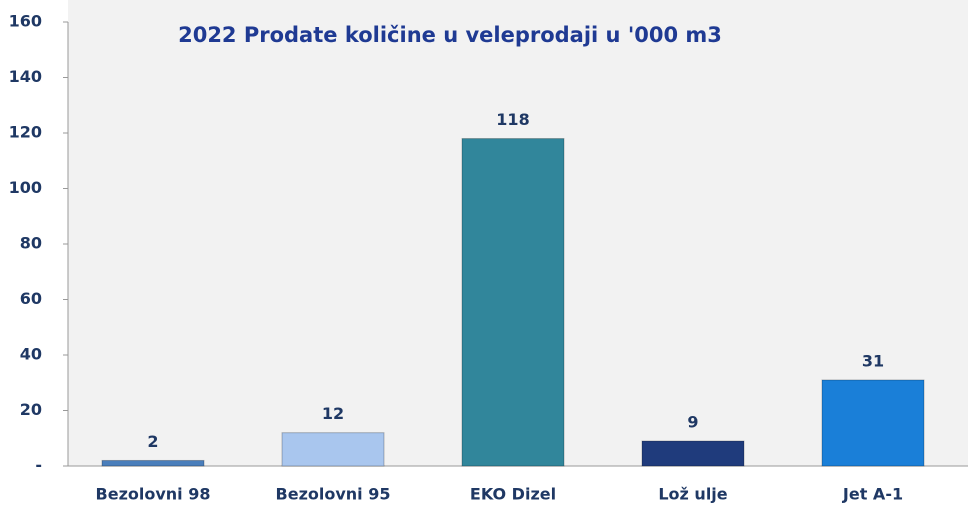 The width and height of the screenshot is (968, 508). What do you see at coordinates (25, 187) in the screenshot?
I see `y-tick-label: 100` at bounding box center [25, 187].